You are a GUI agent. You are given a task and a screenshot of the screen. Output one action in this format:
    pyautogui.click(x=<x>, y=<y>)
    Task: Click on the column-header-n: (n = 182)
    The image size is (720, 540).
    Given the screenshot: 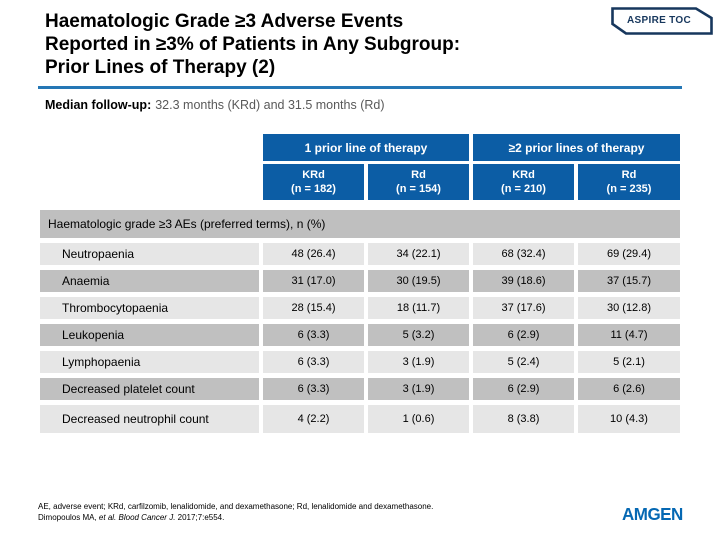 What is the action you would take?
    pyautogui.click(x=313, y=189)
    